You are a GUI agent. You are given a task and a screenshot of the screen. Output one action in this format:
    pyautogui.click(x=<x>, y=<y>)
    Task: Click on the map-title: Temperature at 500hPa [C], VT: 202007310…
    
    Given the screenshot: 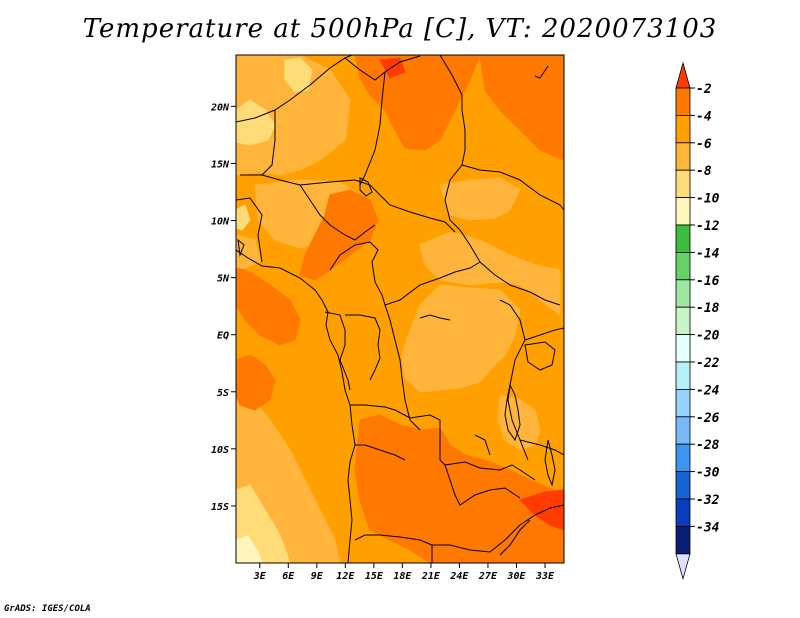 What is the action you would take?
    pyautogui.click(x=400, y=29)
    